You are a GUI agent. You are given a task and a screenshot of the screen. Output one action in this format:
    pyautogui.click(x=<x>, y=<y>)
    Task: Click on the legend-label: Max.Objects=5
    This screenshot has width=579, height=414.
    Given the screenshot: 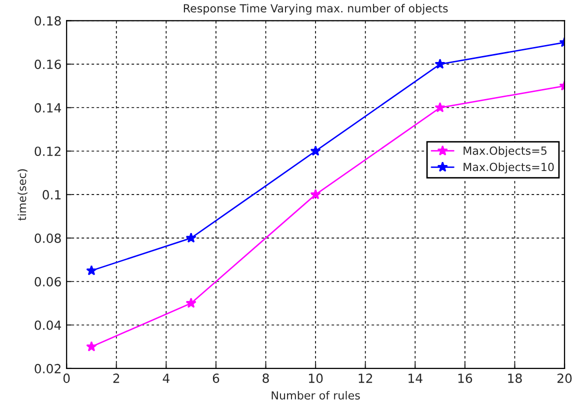 What is the action you would take?
    pyautogui.click(x=505, y=152)
    